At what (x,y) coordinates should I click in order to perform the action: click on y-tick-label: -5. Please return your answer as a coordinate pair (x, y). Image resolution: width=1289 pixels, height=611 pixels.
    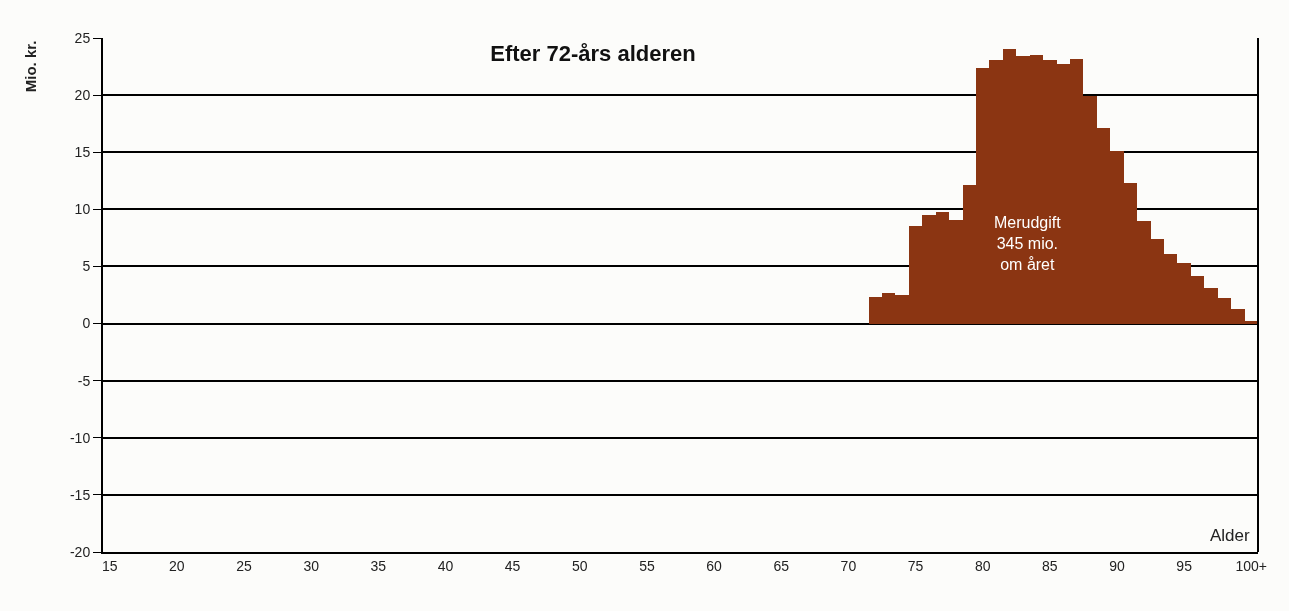
    Looking at the image, I should click on (84, 380).